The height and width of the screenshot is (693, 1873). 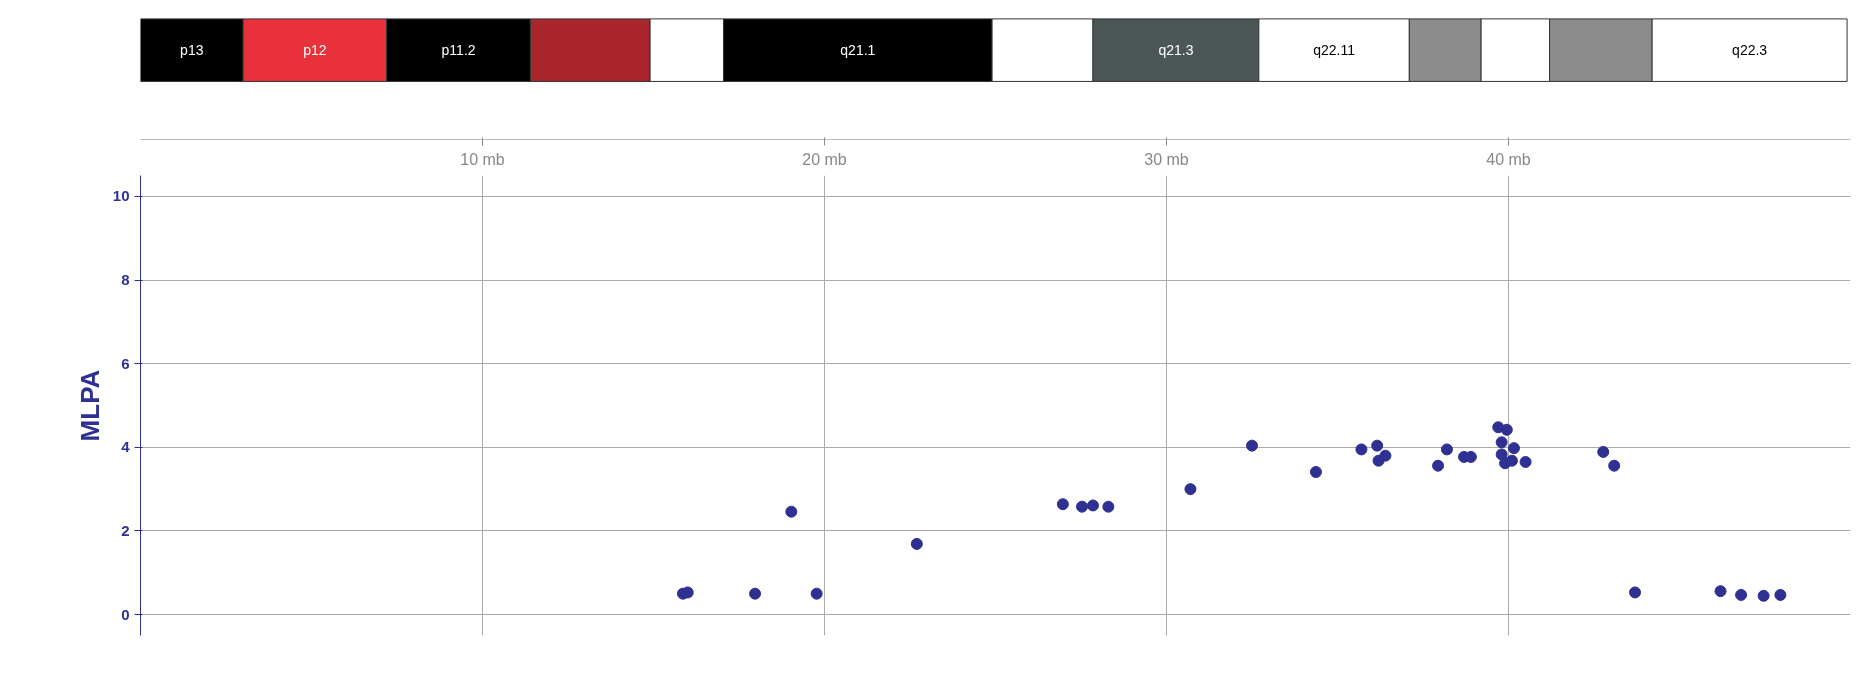 What do you see at coordinates (1334, 50) in the screenshot?
I see `series-label: q22.11` at bounding box center [1334, 50].